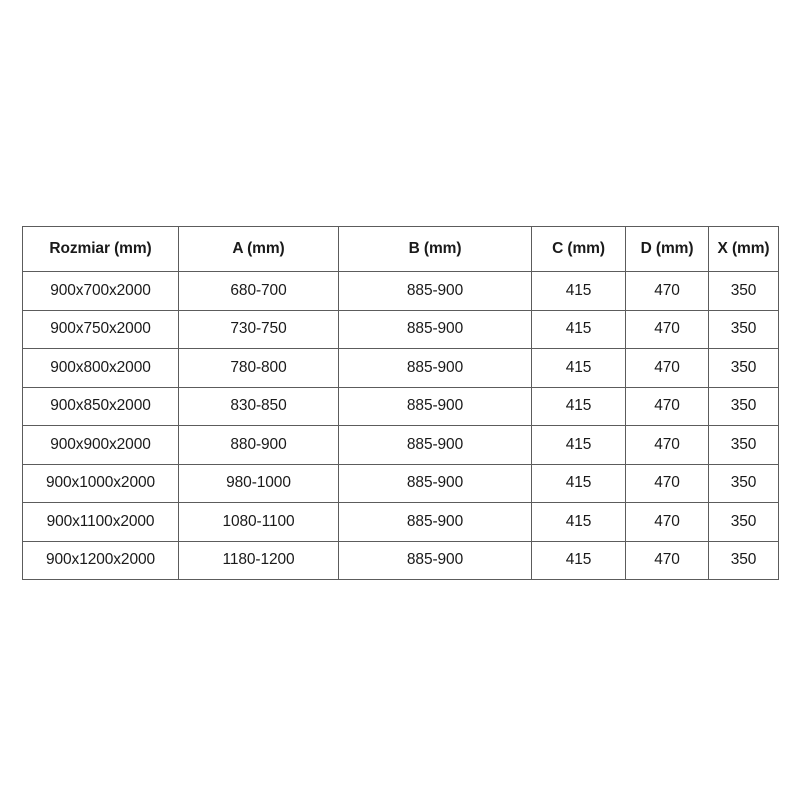 Image resolution: width=800 pixels, height=800 pixels. Describe the element at coordinates (100, 483) in the screenshot. I see `cell-size: 900x1000x2000` at that location.